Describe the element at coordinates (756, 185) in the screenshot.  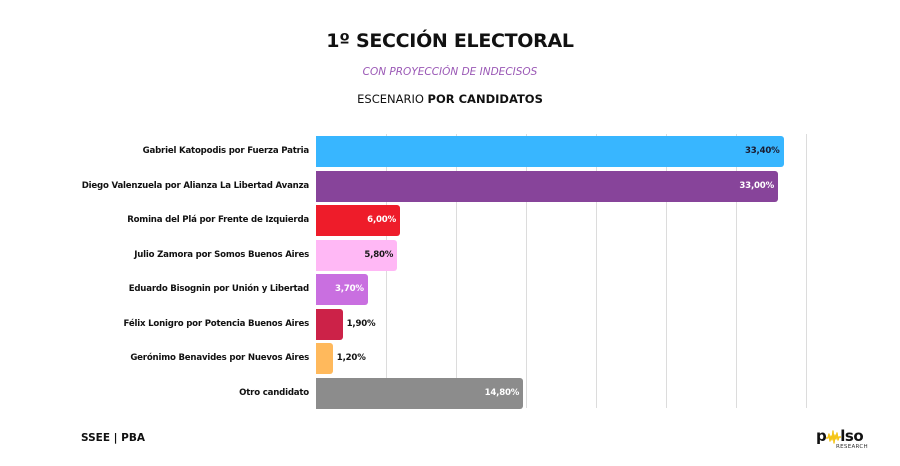
I see `bar-value-label: 33,00%` at that location.